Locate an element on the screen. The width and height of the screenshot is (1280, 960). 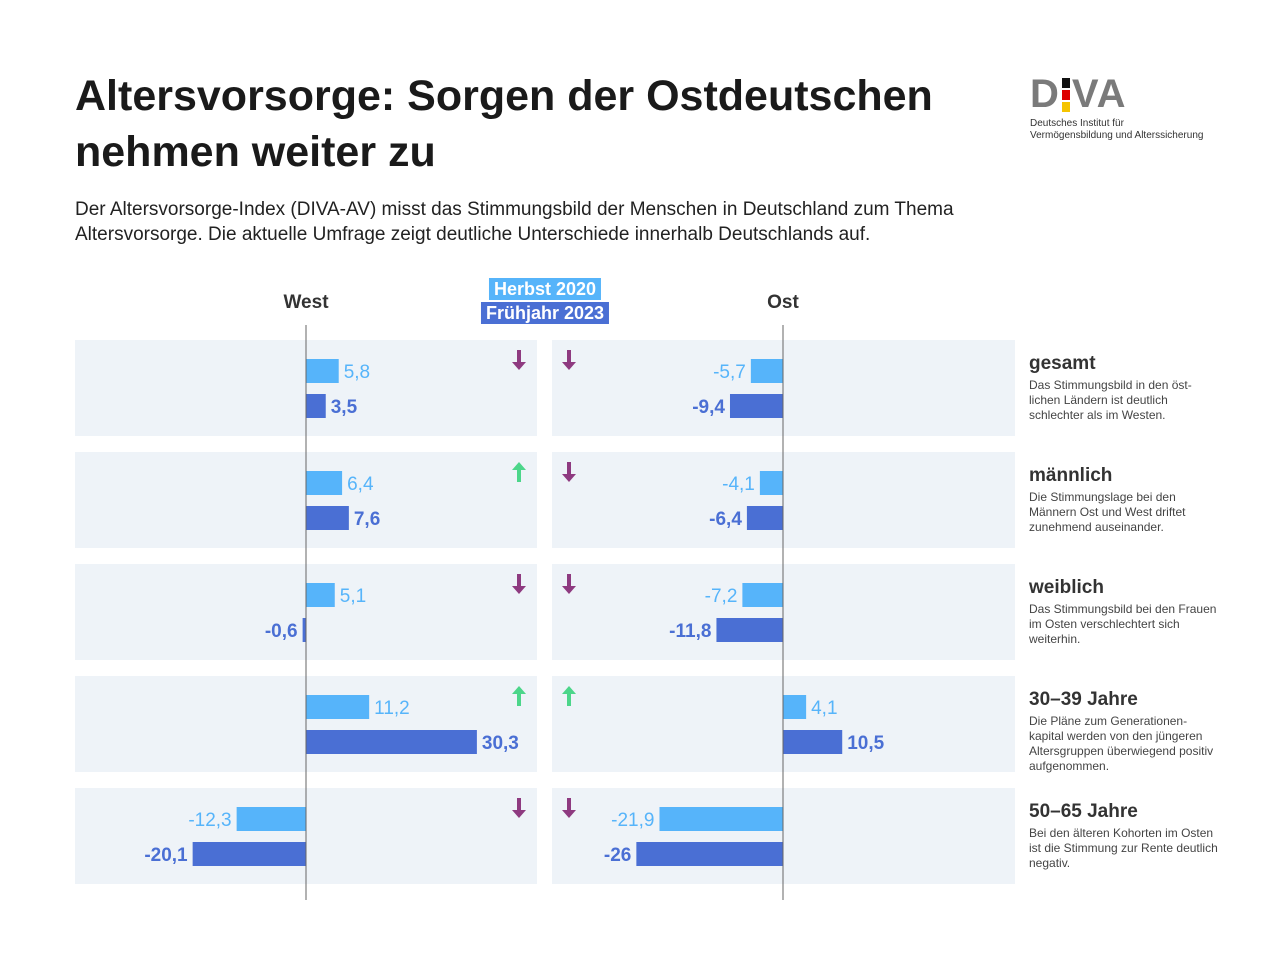
legend-fruehjahr-2023: Frühjahr 2023 is located at coordinates (545, 313).